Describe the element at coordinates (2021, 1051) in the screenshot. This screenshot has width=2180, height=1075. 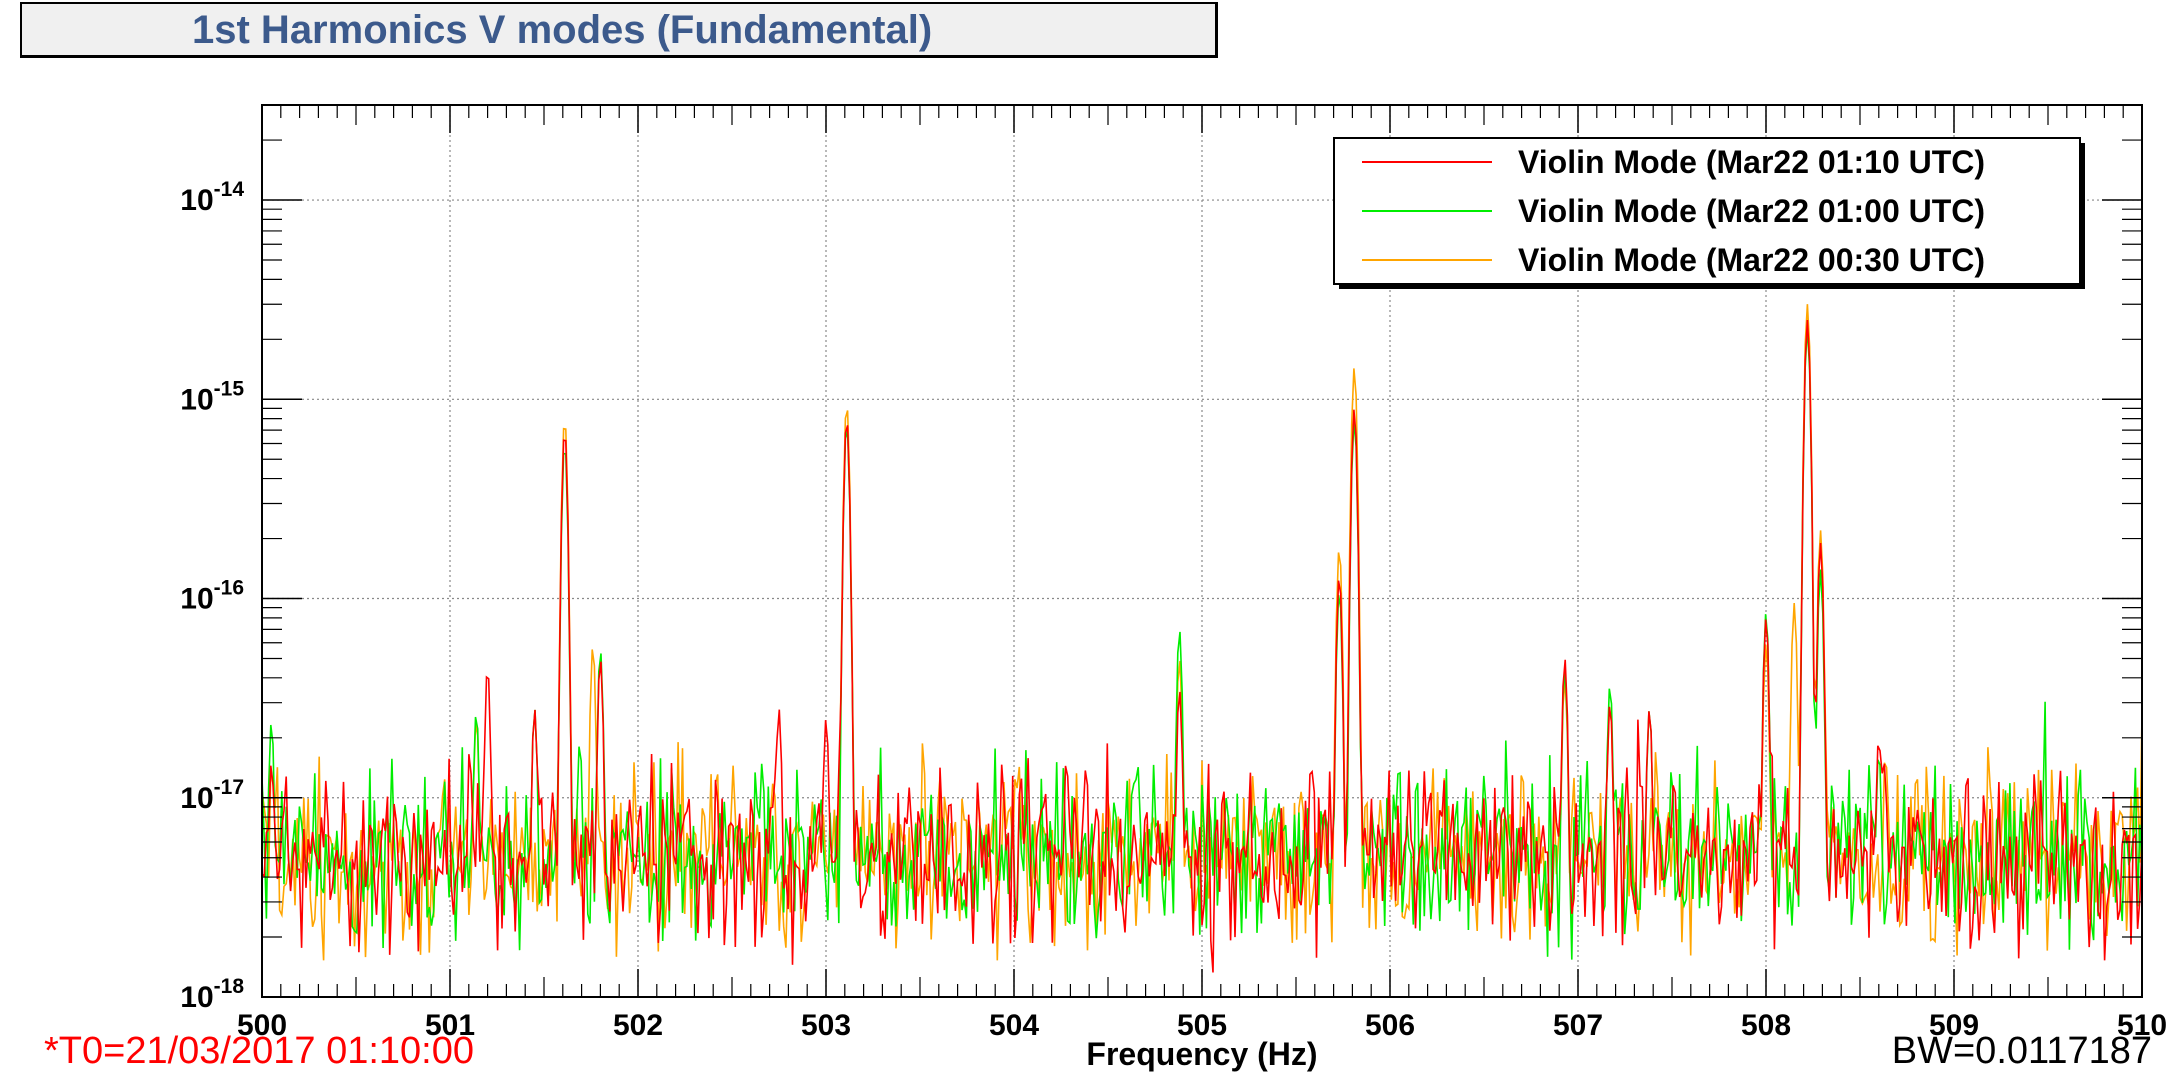
I see `bandwidth-label: BW=0.0117187` at that location.